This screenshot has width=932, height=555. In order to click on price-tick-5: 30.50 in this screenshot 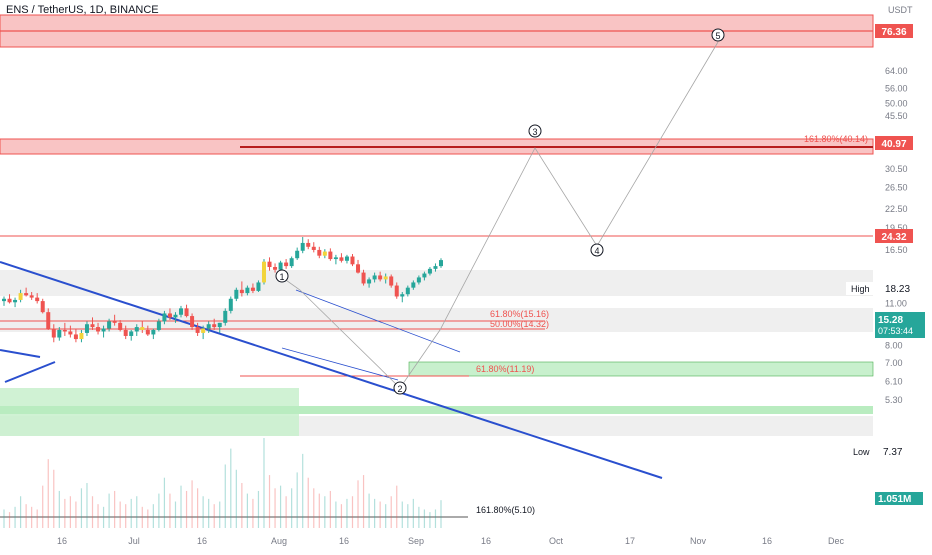, I will do `click(896, 169)`.